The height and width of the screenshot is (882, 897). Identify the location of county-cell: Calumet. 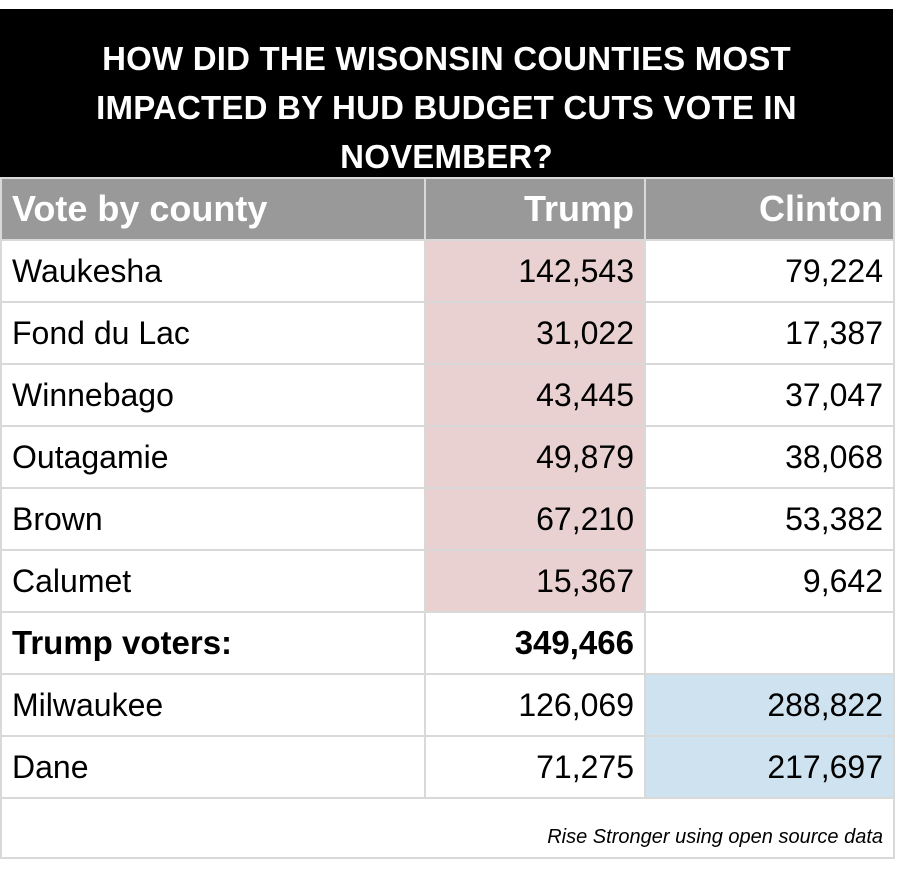
(213, 581).